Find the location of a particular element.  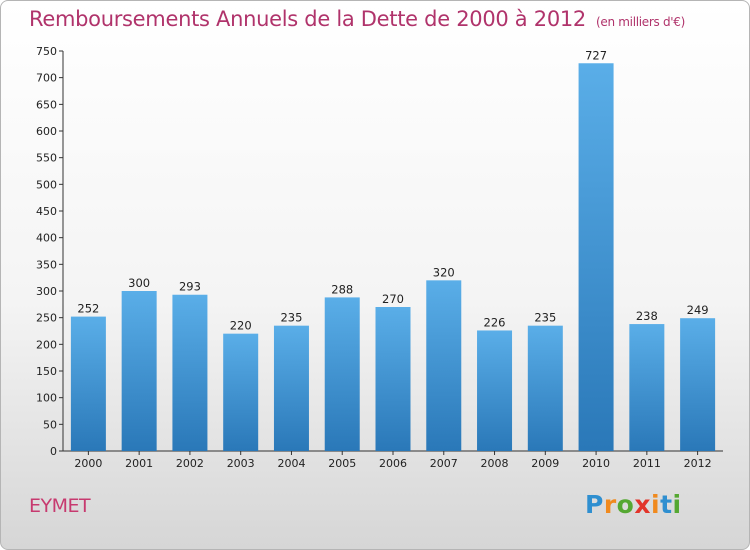

y-tick-label: 650 is located at coordinates (46, 104).